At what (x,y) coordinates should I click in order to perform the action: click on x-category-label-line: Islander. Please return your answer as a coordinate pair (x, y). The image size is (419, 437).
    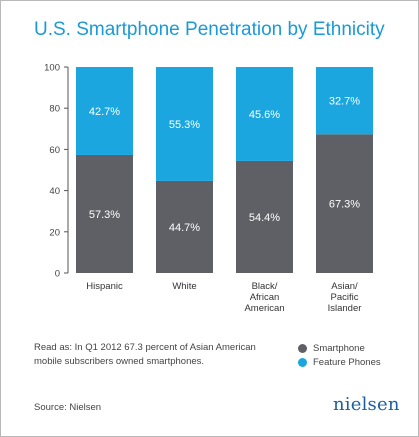
    Looking at the image, I should click on (345, 308).